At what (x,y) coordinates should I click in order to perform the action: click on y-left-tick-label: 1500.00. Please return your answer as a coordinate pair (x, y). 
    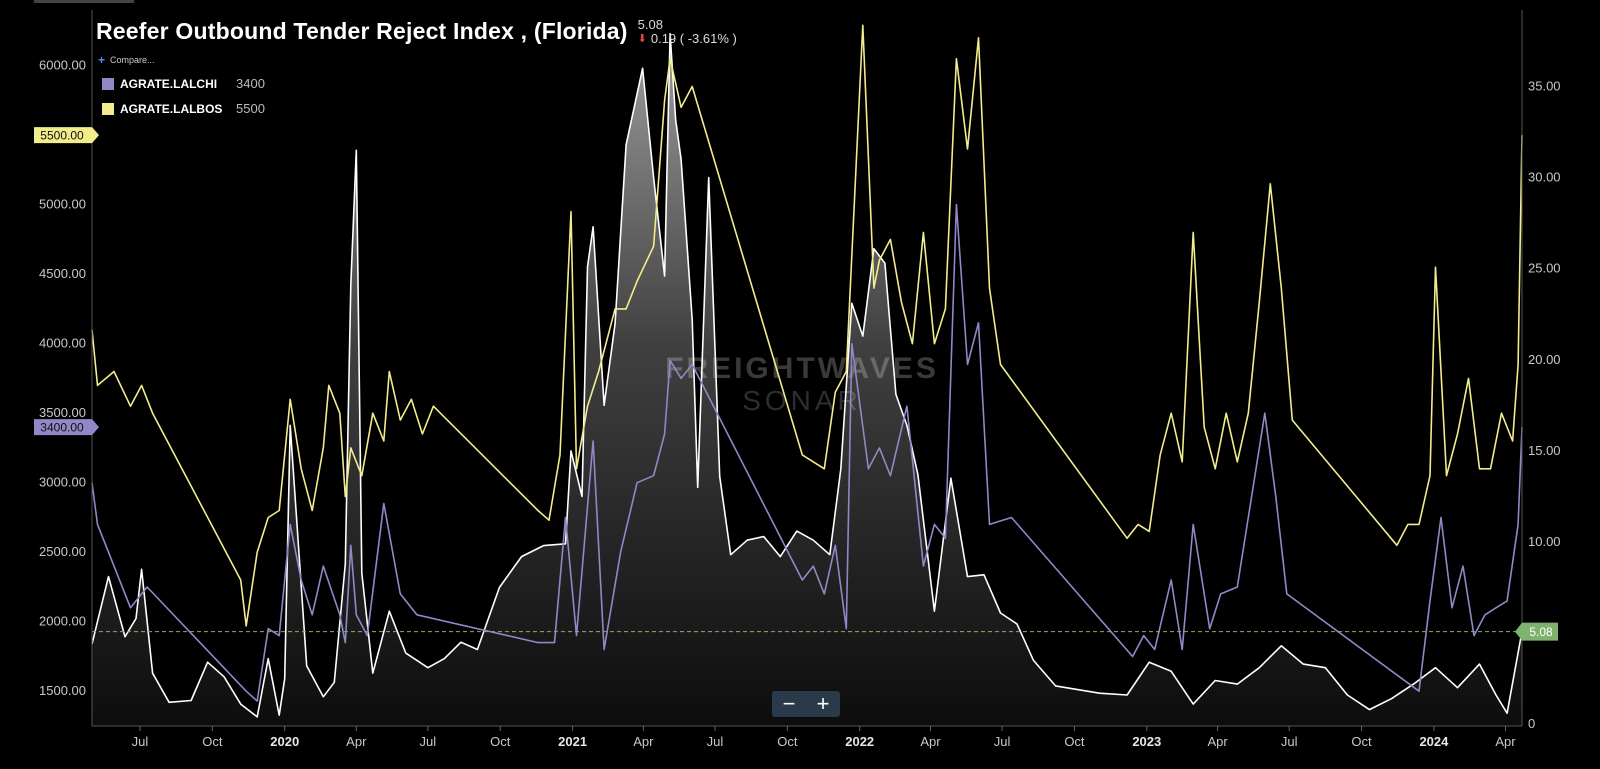
    Looking at the image, I should click on (62, 690).